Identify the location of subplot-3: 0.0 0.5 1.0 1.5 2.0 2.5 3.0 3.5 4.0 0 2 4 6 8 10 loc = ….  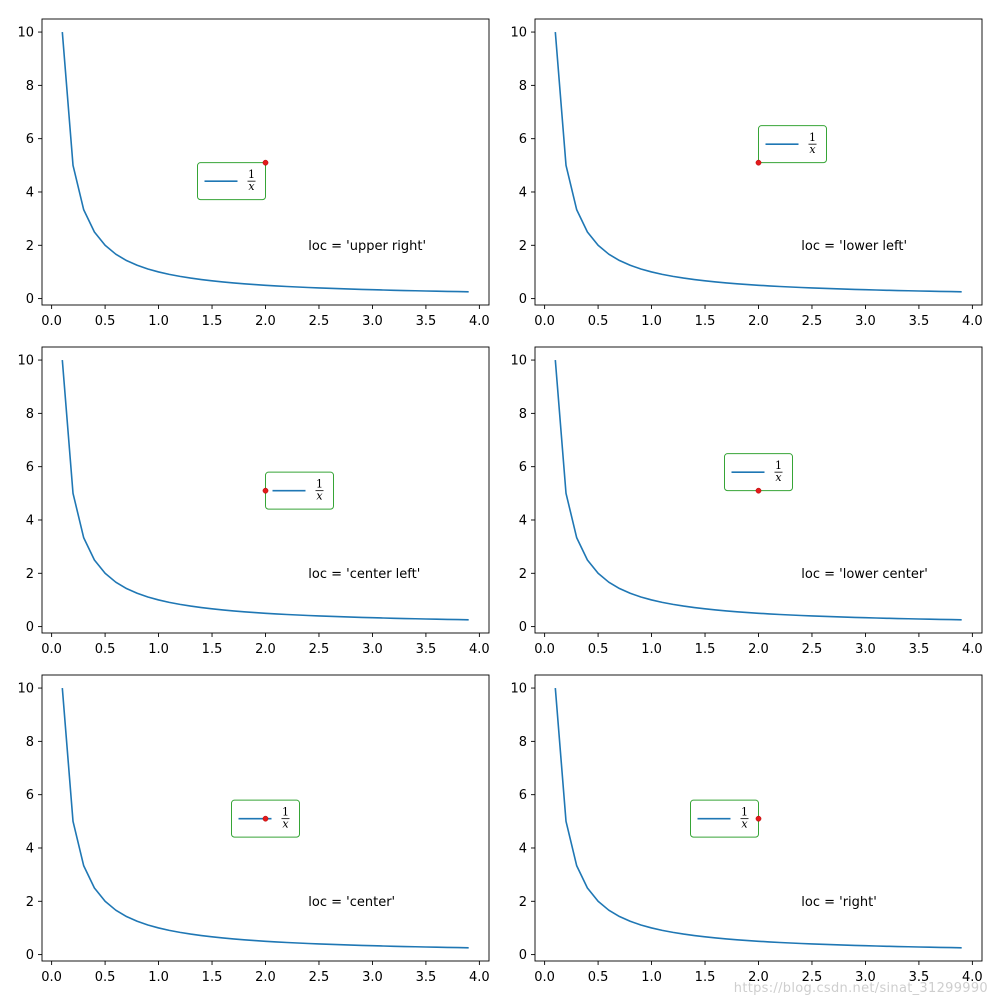
(253, 501).